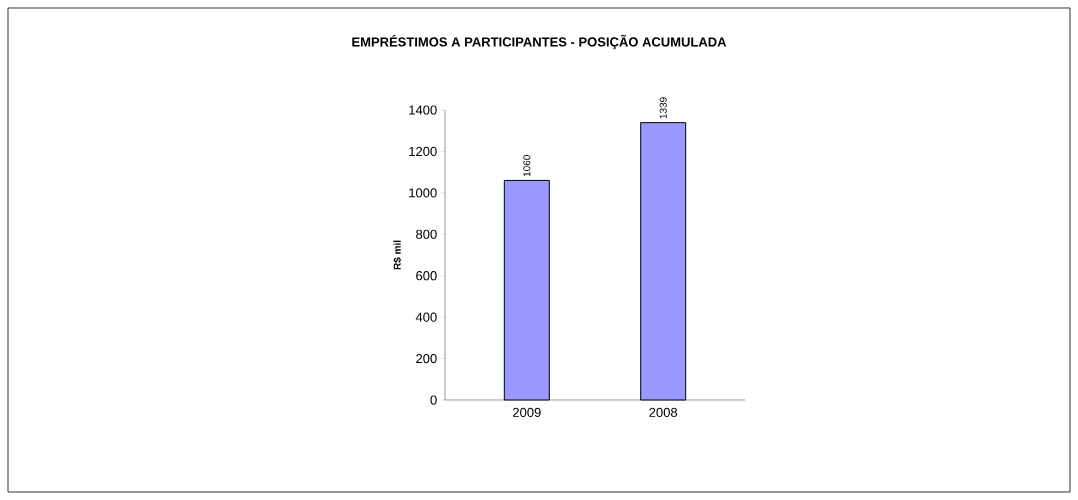 This screenshot has width=1078, height=500. I want to click on y-tick-label: 600, so click(426, 276).